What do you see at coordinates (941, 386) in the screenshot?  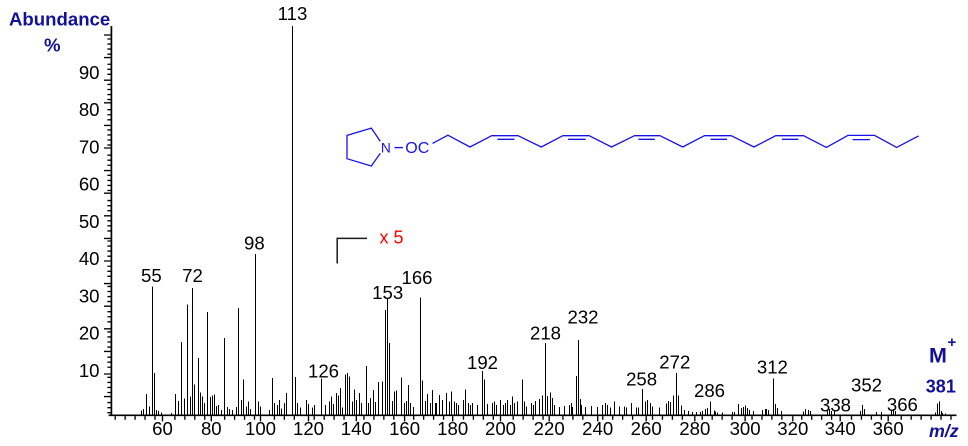 I see `svg-text: 381` at bounding box center [941, 386].